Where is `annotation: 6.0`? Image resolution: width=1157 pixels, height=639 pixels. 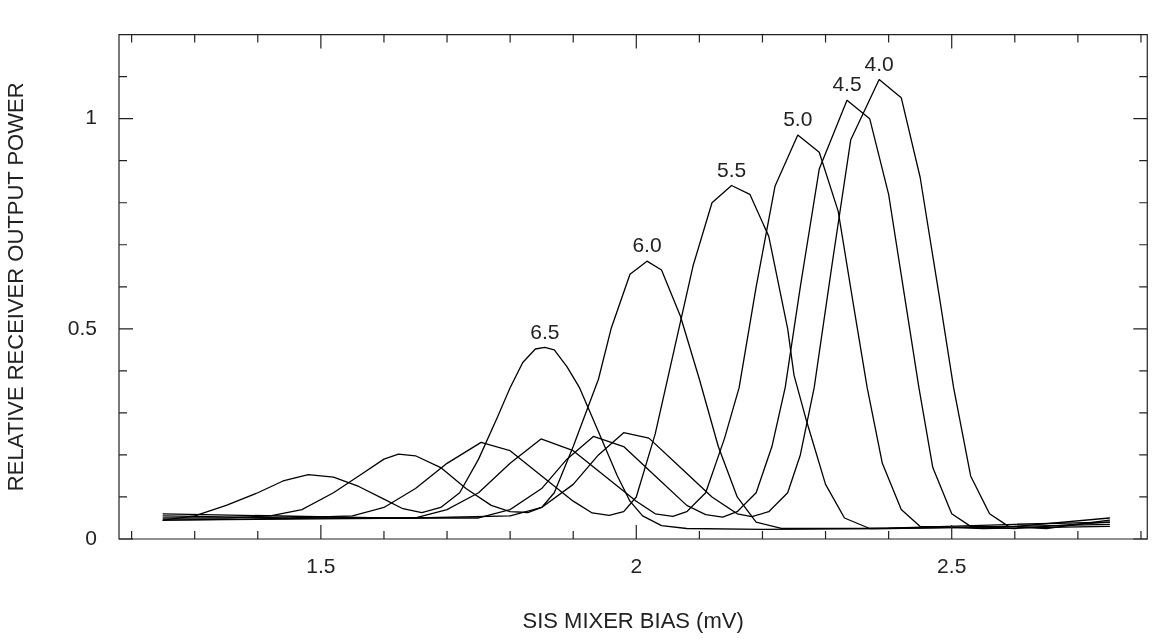
annotation: 6.0 is located at coordinates (647, 245).